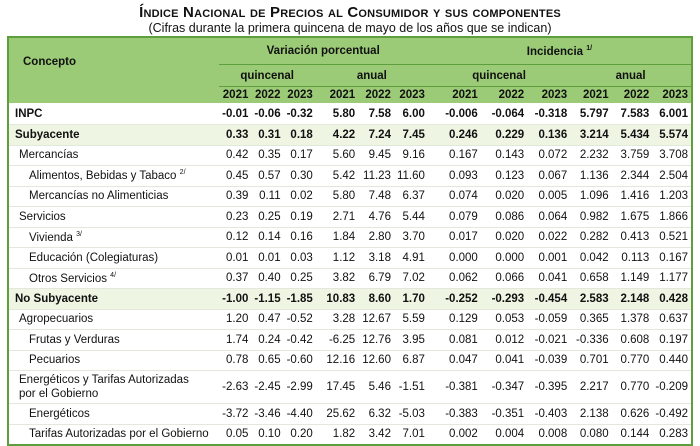 This screenshot has width=700, height=446. I want to click on cell-value: 0.086, so click(504, 217).